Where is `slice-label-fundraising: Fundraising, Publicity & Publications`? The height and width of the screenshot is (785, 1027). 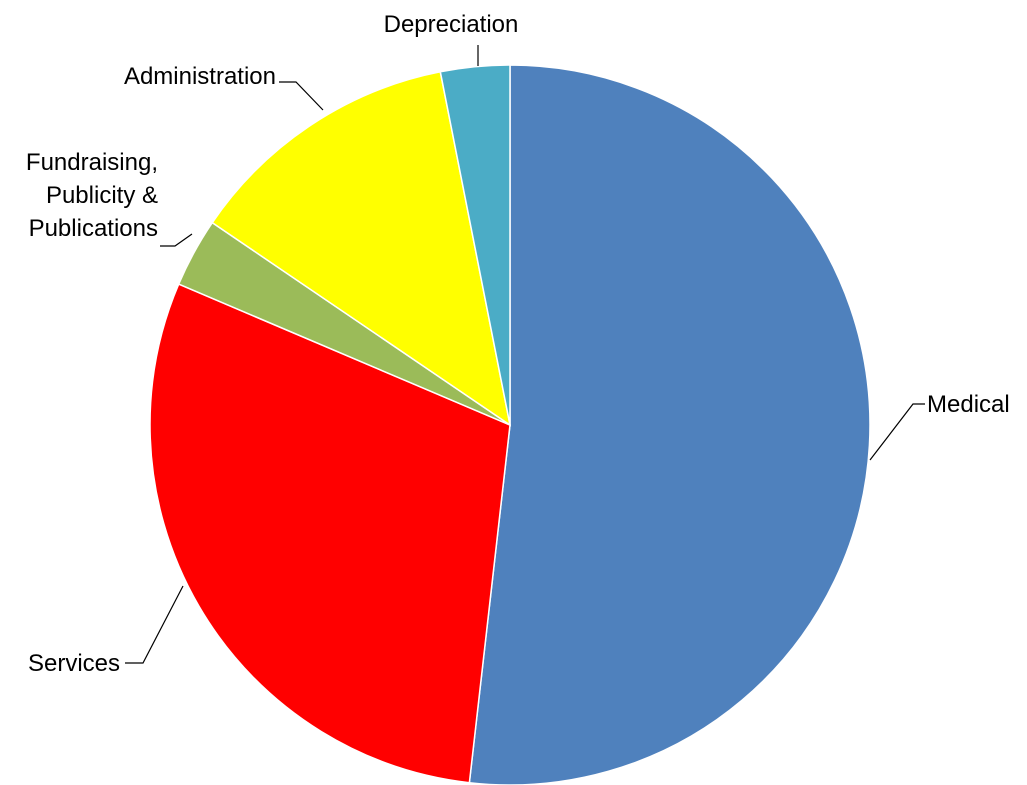 slice-label-fundraising: Fundraising, Publicity & Publications is located at coordinates (92, 195).